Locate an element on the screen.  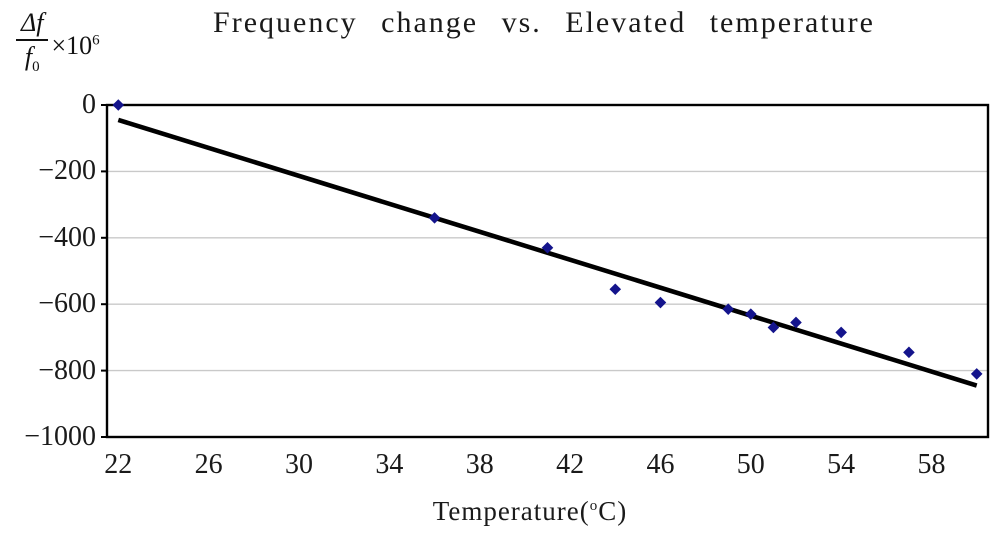
y-axis-fraction: Δf f0 is located at coordinates (32, 45).